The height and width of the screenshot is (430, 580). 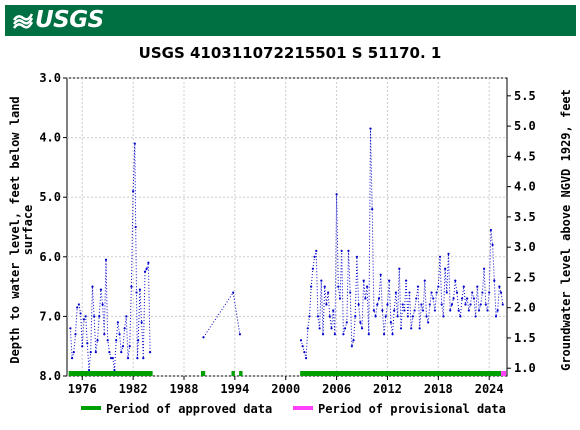 I want to click on usgs-logo: USGS, so click(x=58, y=20).